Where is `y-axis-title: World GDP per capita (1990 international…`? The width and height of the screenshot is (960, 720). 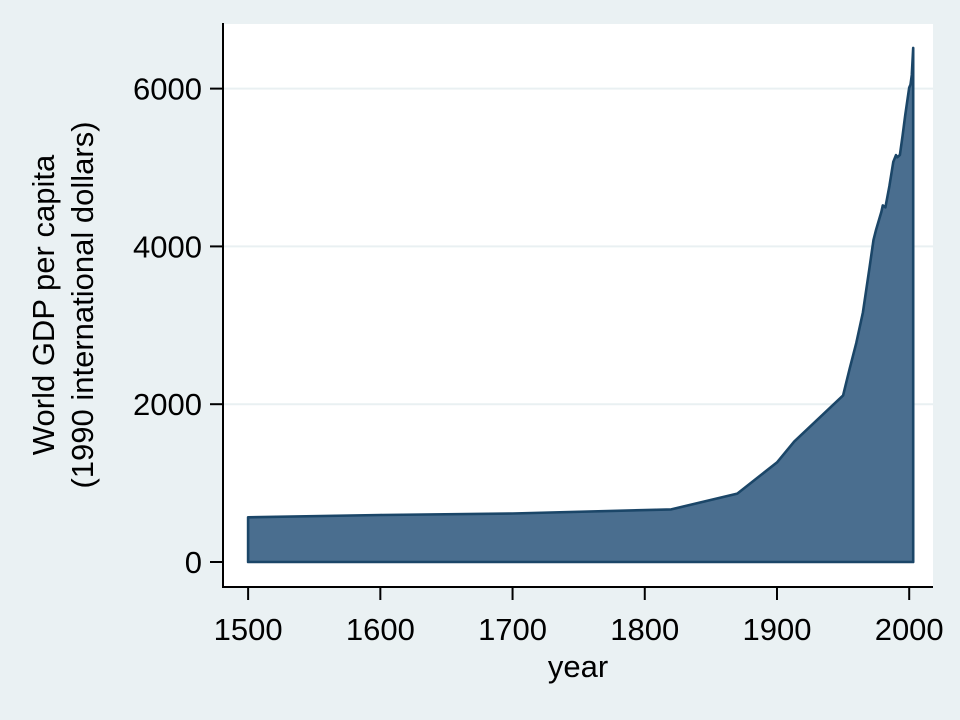
y-axis-title: World GDP per capita (1990 international… is located at coordinates (63, 305).